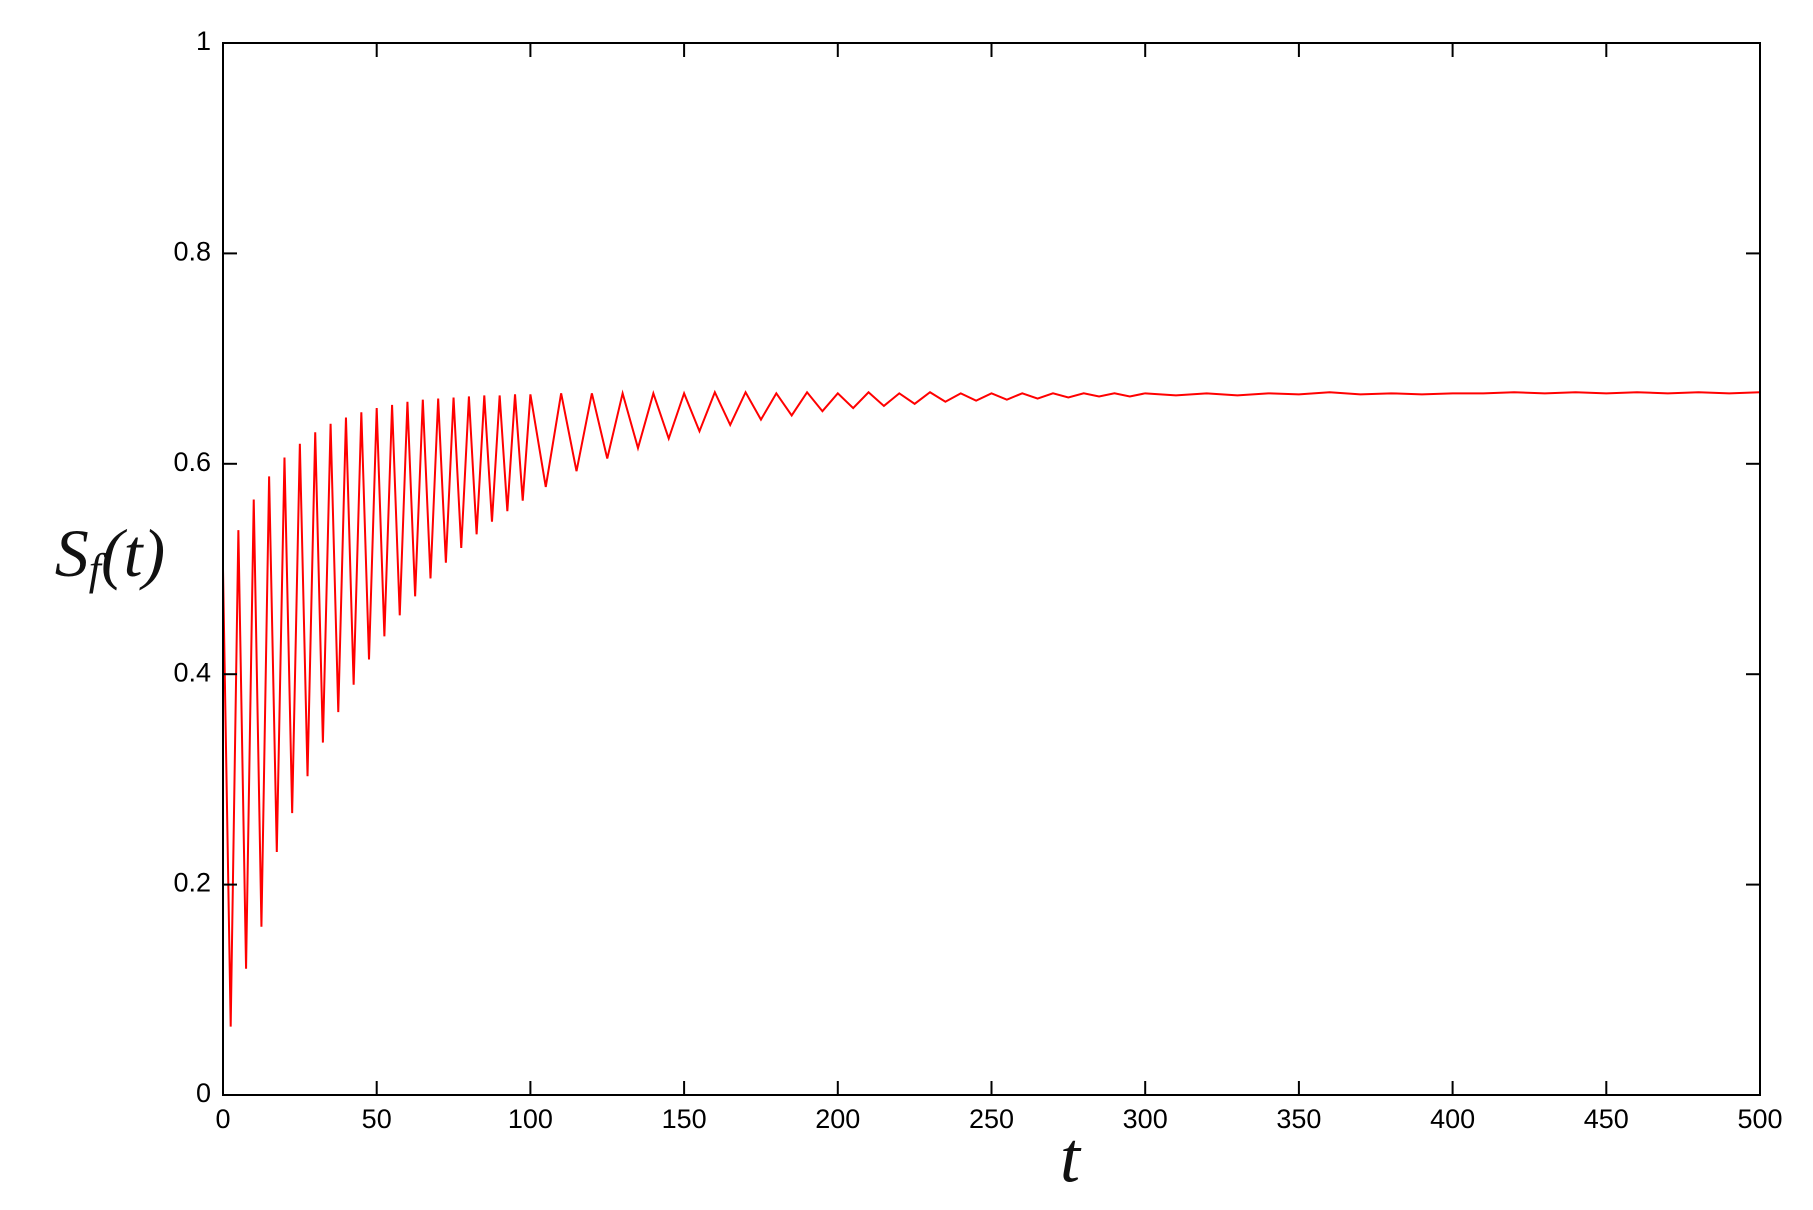 This screenshot has height=1210, width=1813. What do you see at coordinates (203, 1093) in the screenshot?
I see `y-tick-label: 0` at bounding box center [203, 1093].